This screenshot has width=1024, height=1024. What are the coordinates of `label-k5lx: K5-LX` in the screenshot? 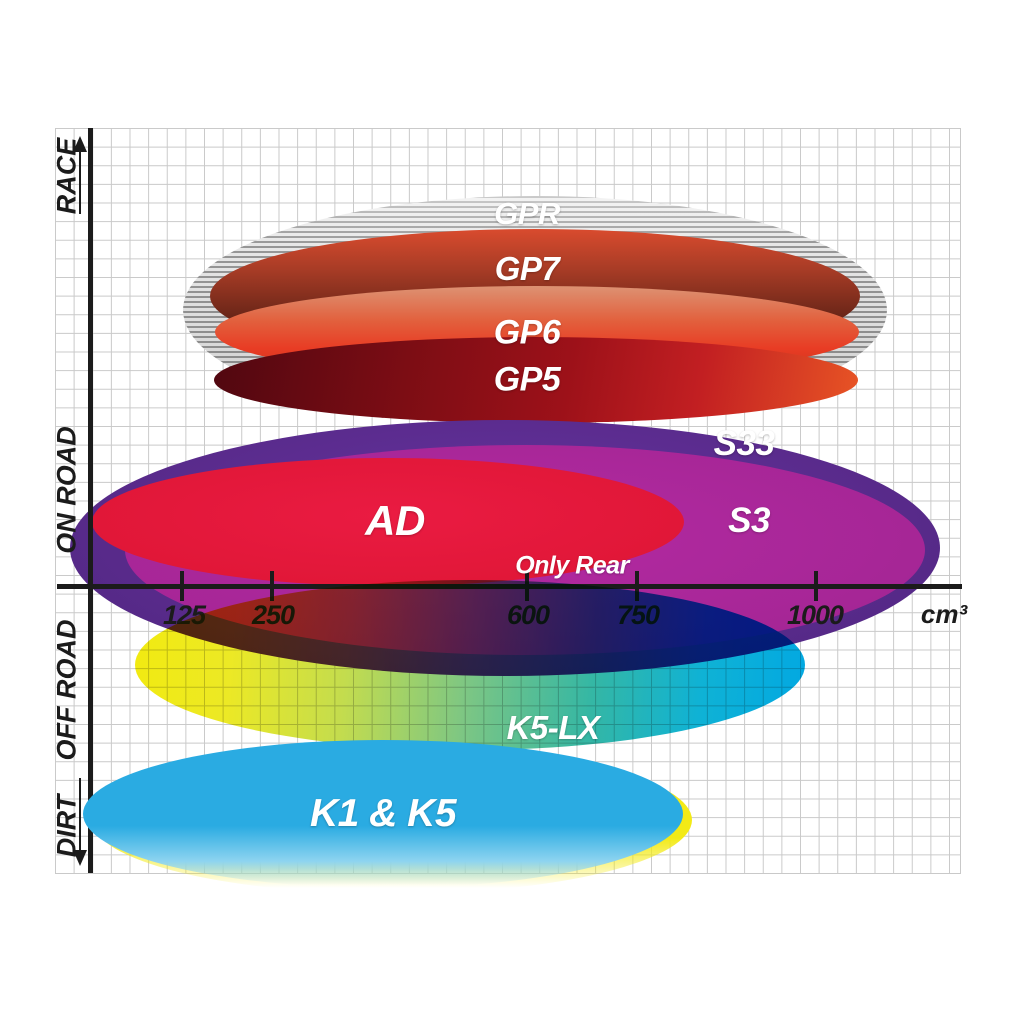 It's located at (553, 727).